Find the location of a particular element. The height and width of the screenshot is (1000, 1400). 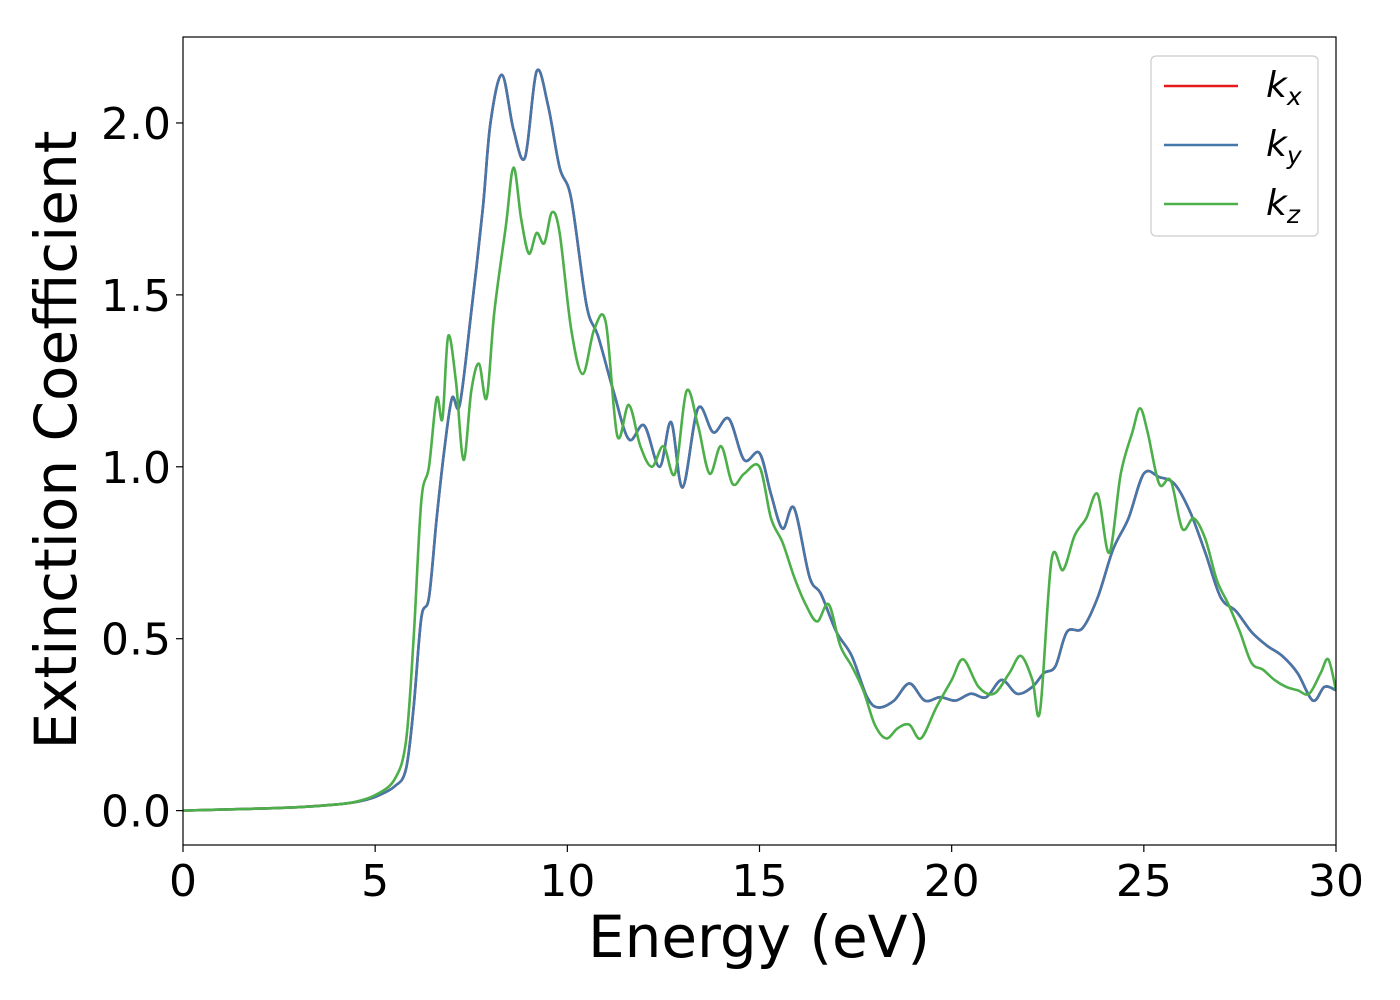

y-tick-label: 0.0 is located at coordinates (136, 812).